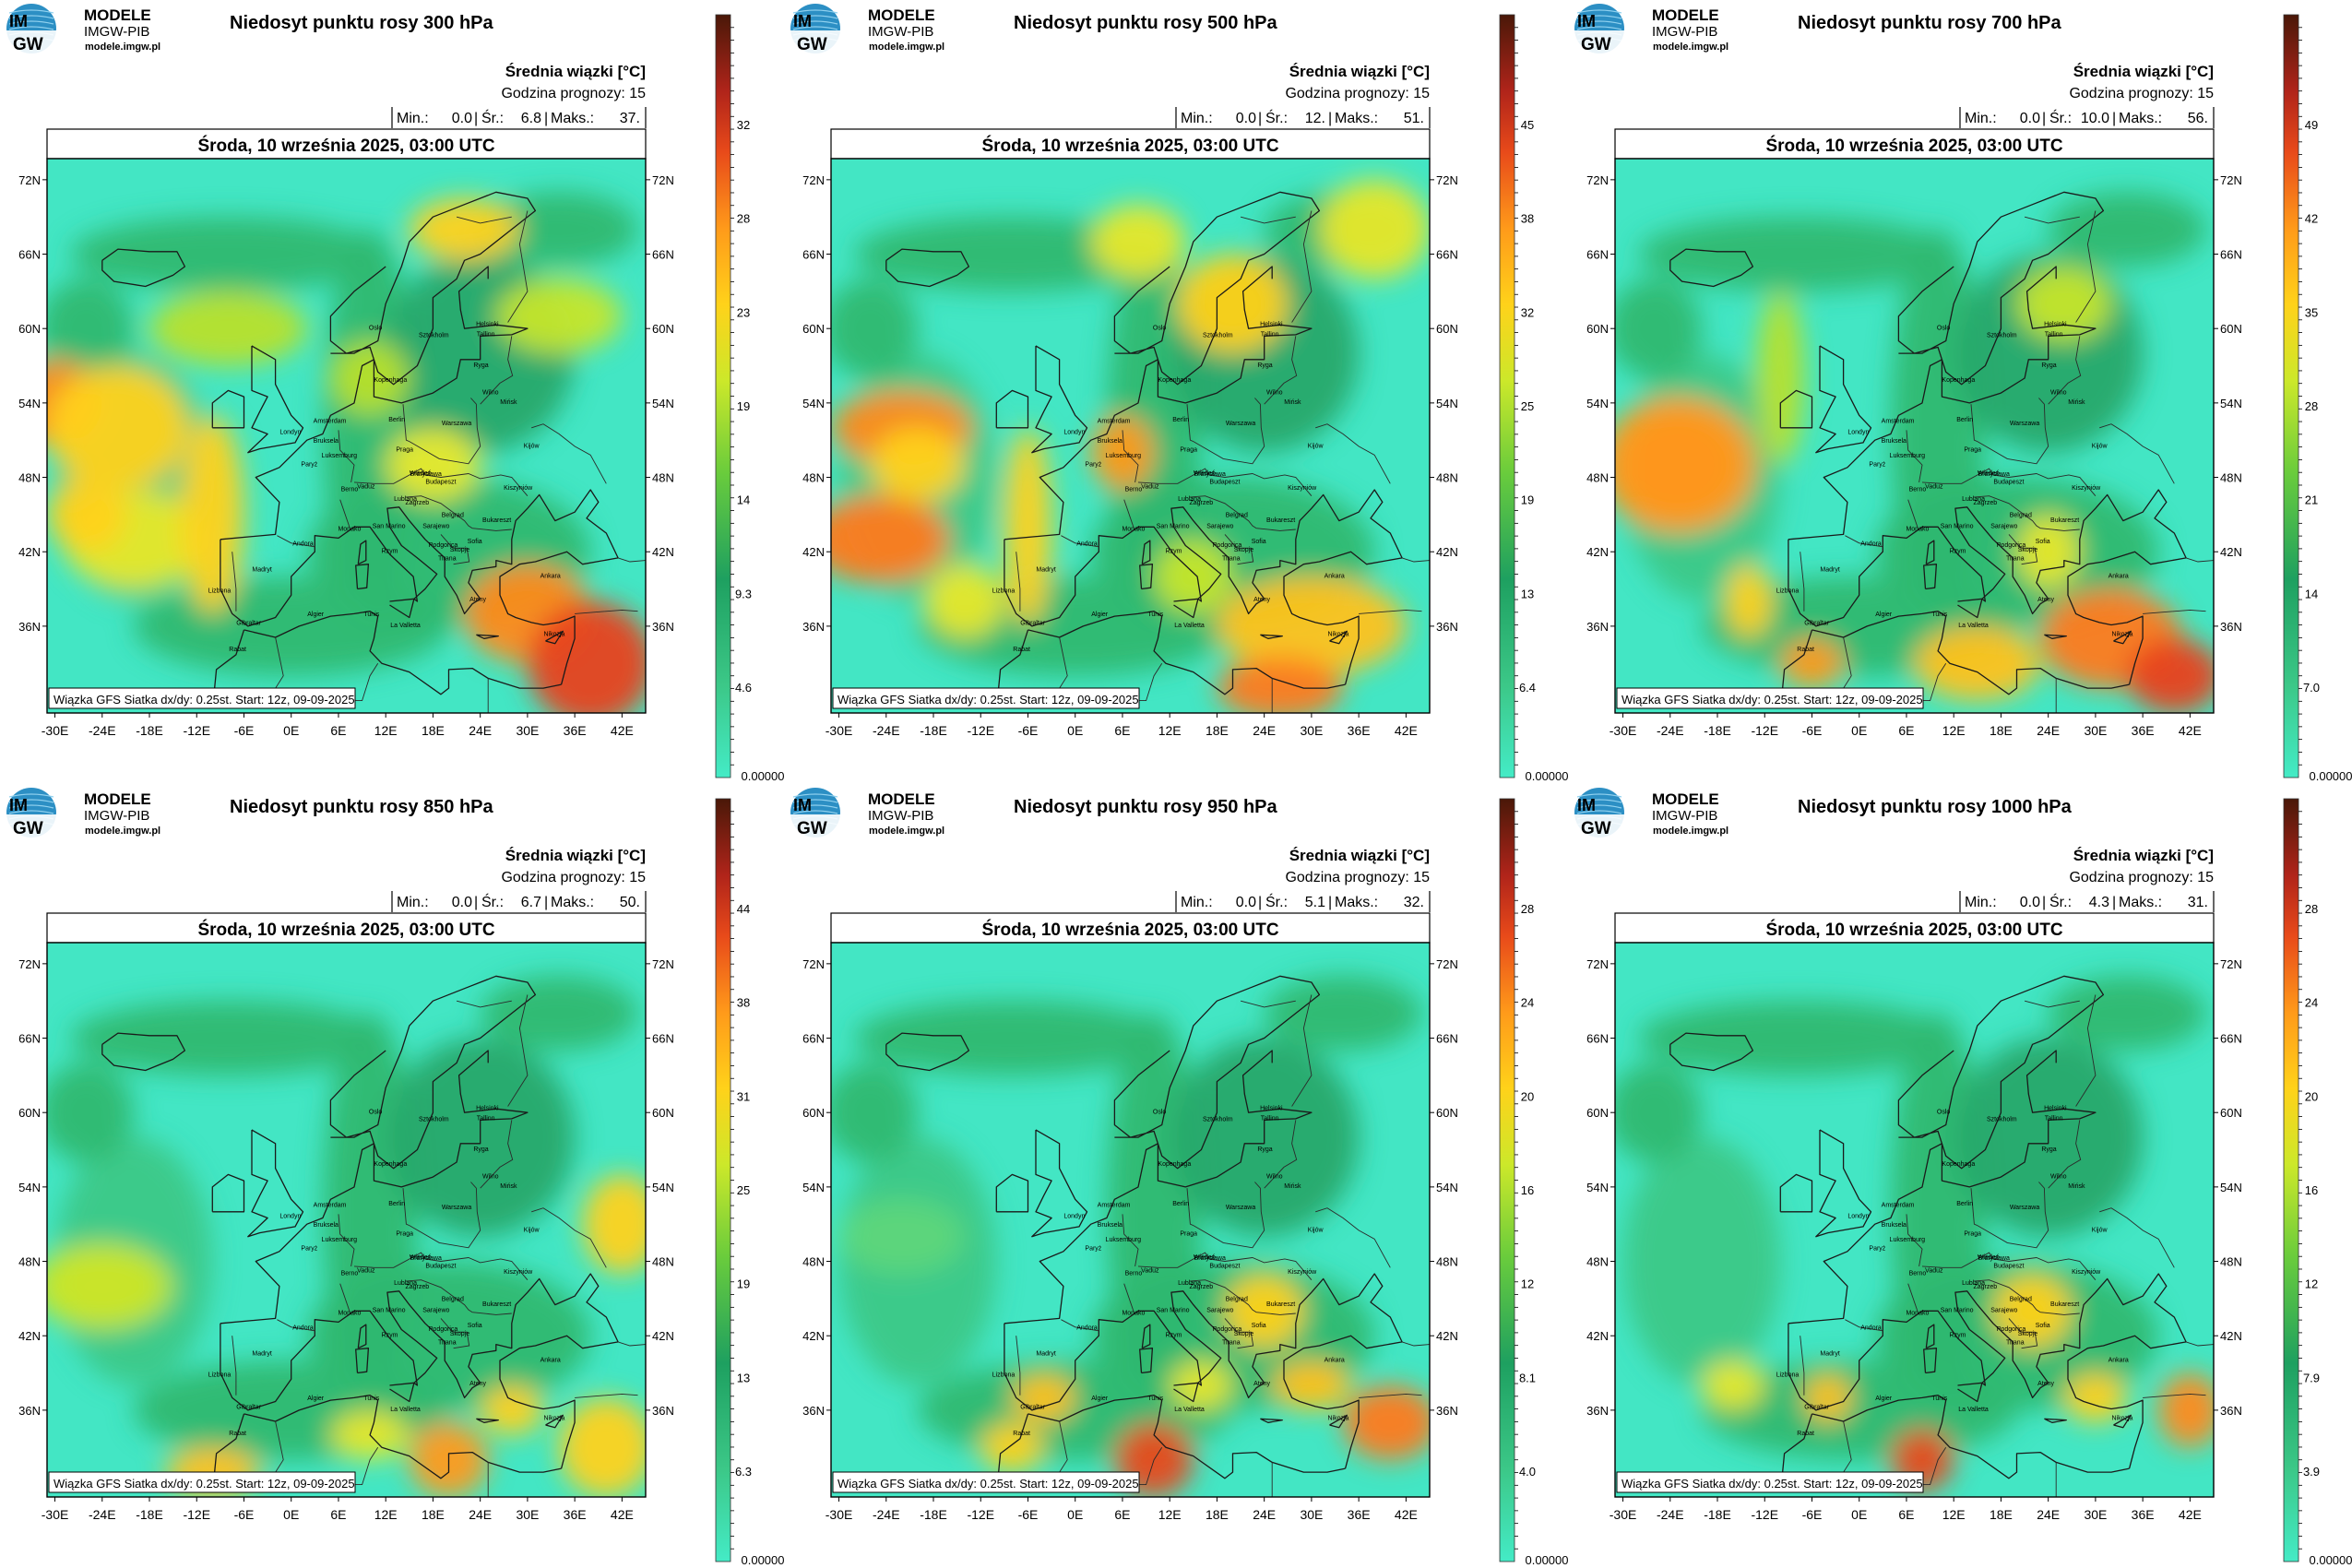  Describe the element at coordinates (434, 1120) in the screenshot. I see `city-label: Sztokholm` at that location.